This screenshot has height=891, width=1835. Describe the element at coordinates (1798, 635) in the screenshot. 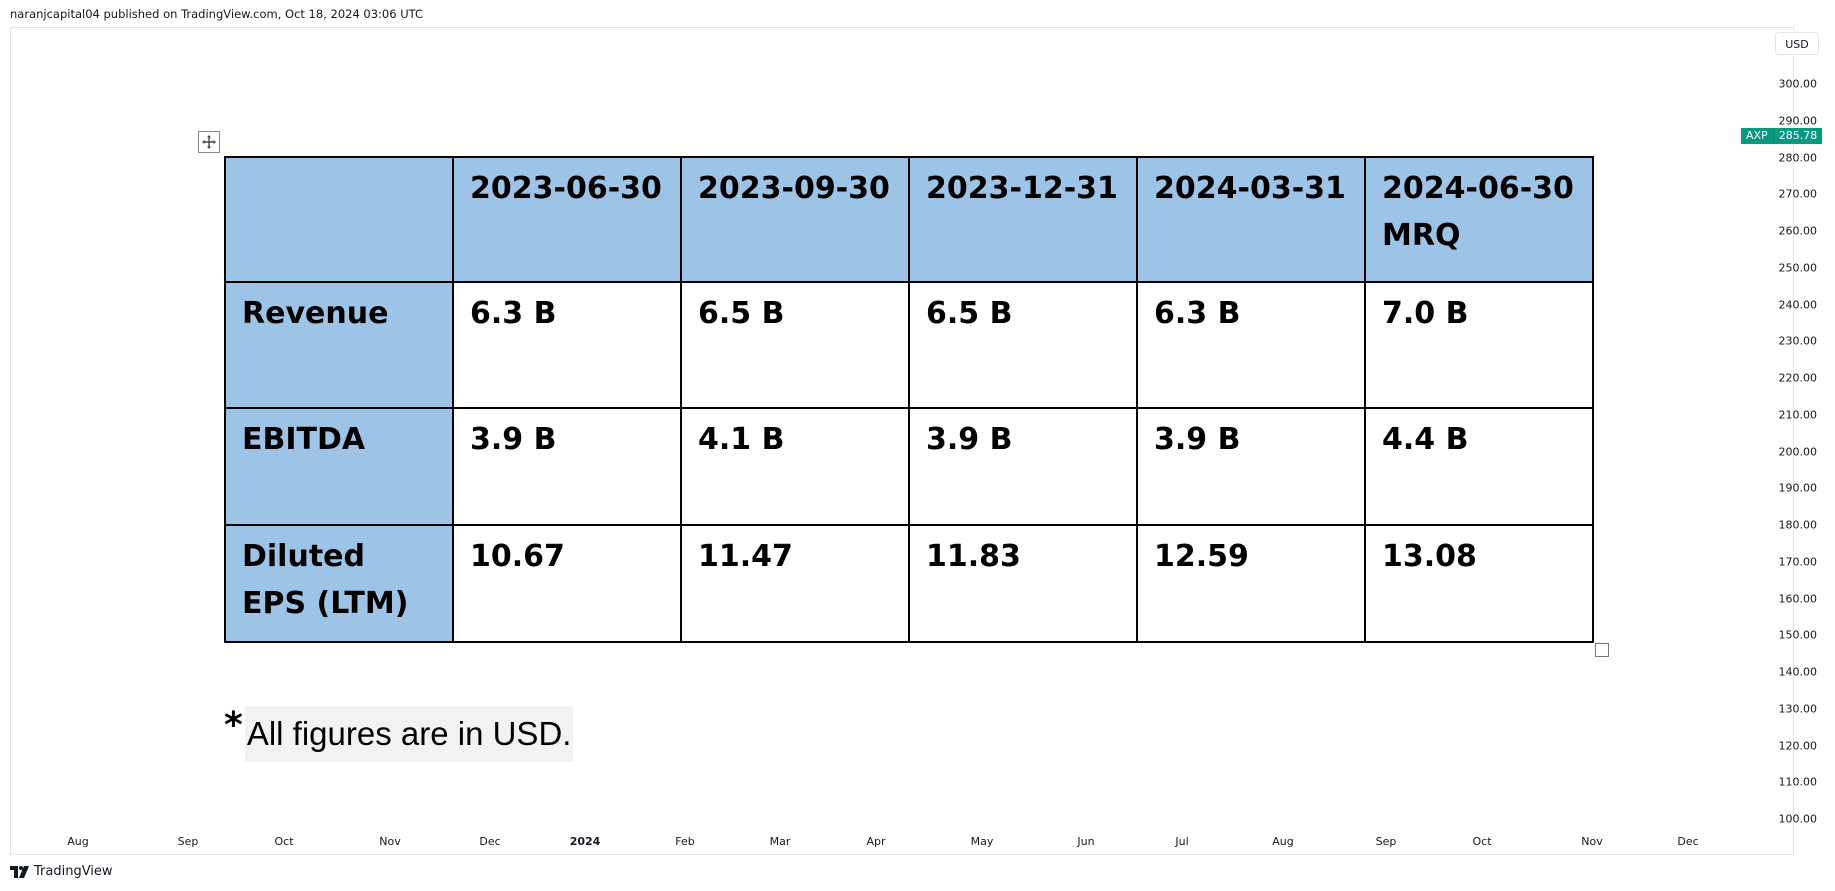

I see `price-tick-label: 150.00` at that location.